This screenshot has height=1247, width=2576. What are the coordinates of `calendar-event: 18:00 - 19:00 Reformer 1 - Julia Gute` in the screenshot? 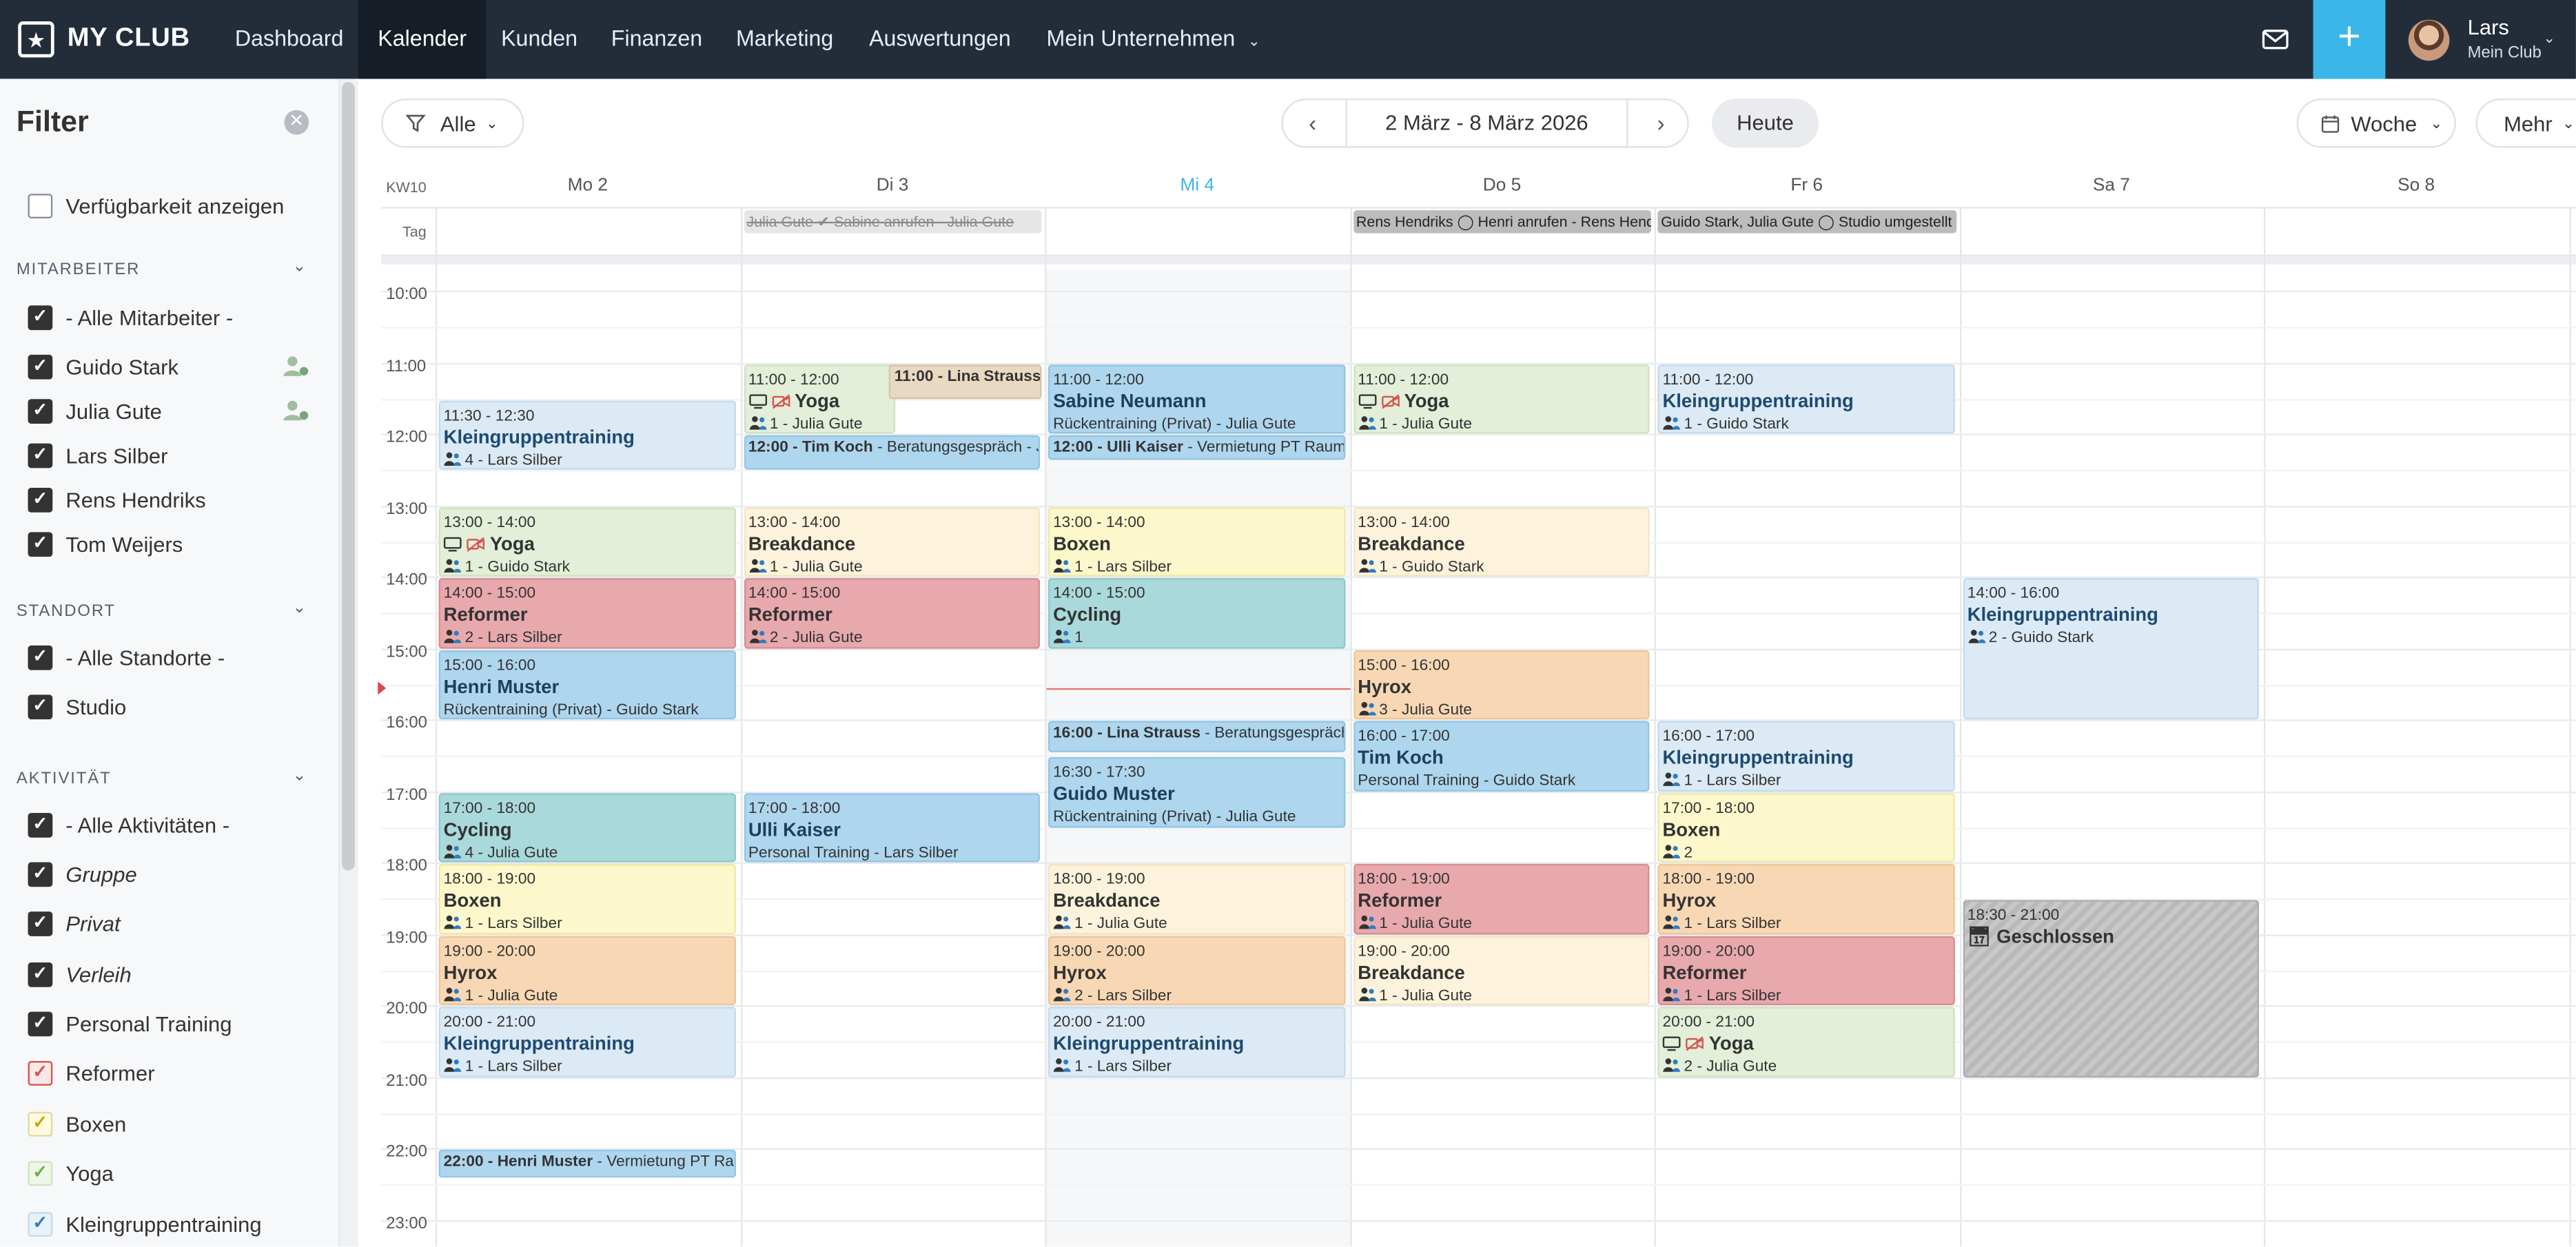 It's located at (1501, 899).